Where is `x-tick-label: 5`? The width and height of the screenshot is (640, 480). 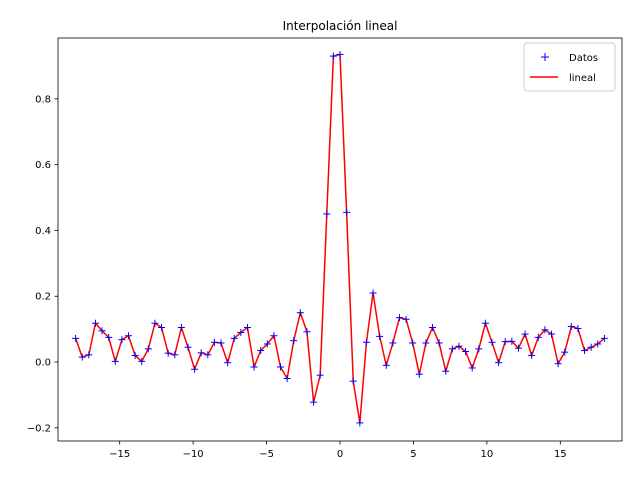
x-tick-label: 5 is located at coordinates (413, 454).